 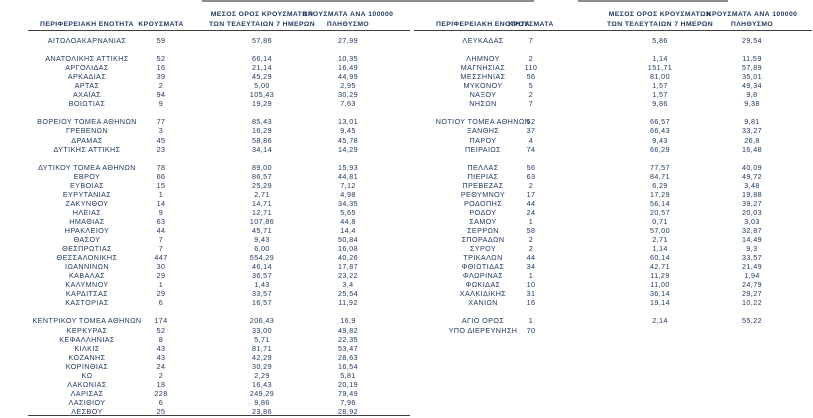 What do you see at coordinates (483, 194) in the screenshot?
I see `region-name-cell: ΡΕΘΥΜΝΟΥ` at bounding box center [483, 194].